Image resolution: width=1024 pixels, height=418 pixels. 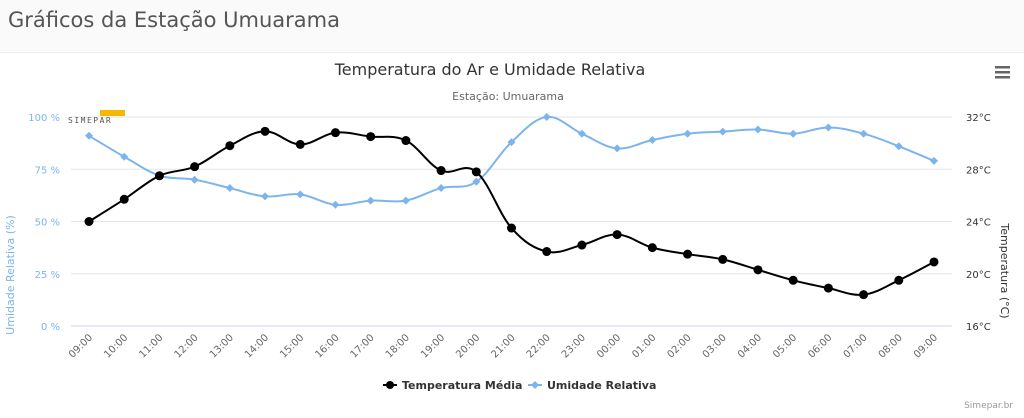 What do you see at coordinates (292, 346) in the screenshot?
I see `x-tick-label: 15:00` at bounding box center [292, 346].